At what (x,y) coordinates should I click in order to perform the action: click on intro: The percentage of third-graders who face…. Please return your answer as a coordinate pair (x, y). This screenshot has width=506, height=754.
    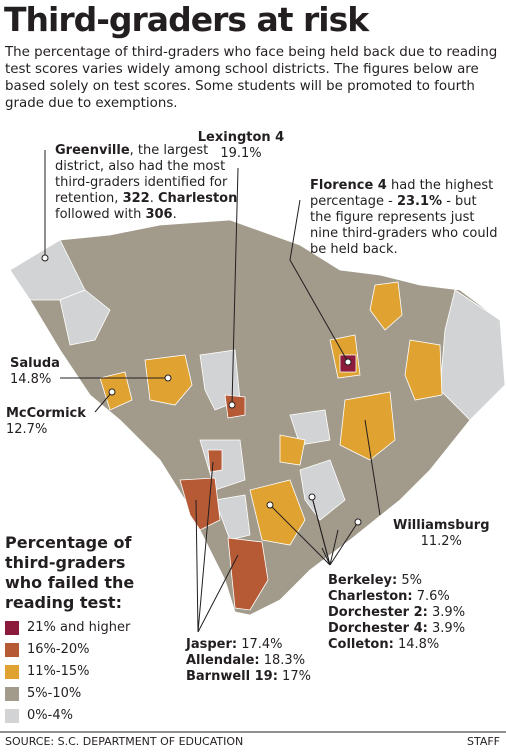
    Looking at the image, I should click on (251, 78).